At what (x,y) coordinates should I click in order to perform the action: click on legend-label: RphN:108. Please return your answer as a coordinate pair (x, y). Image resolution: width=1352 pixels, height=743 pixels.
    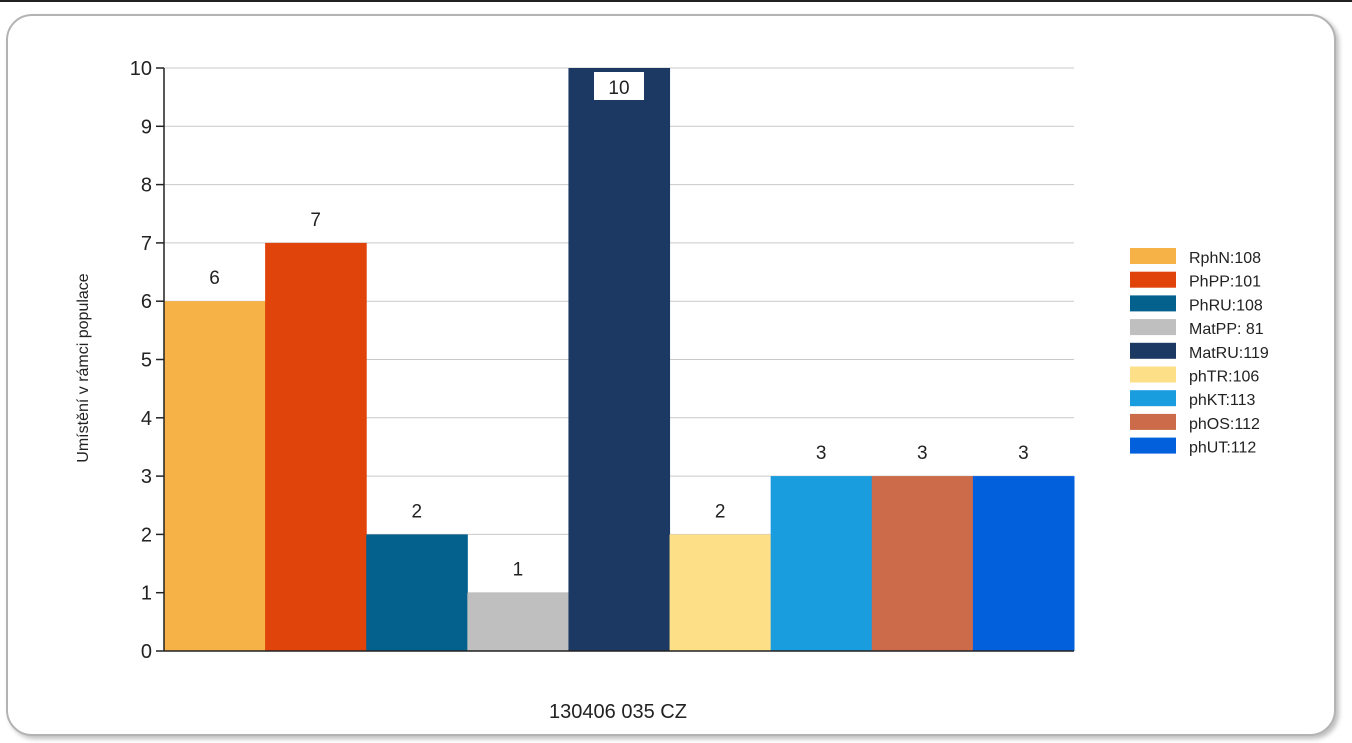
    Looking at the image, I should click on (1225, 258).